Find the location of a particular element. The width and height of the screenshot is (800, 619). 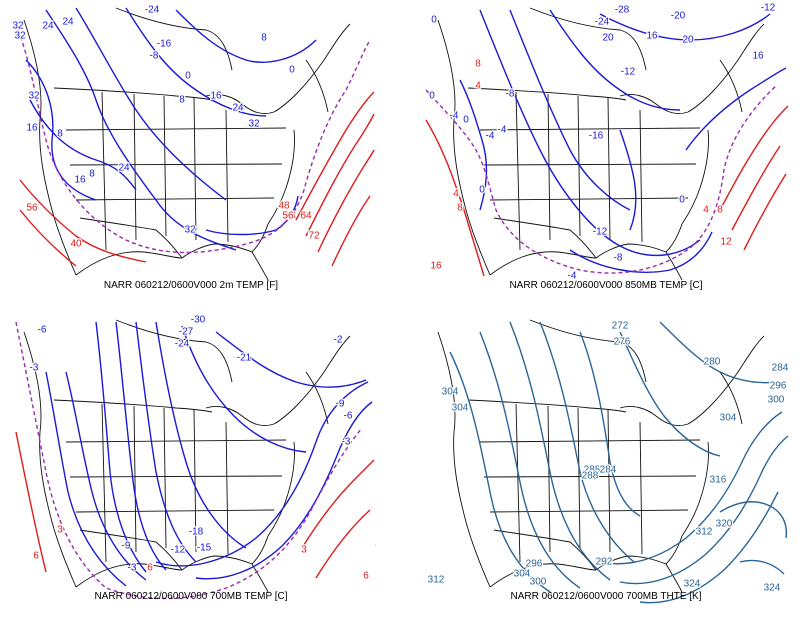

contour-label: 64 is located at coordinates (306, 216).